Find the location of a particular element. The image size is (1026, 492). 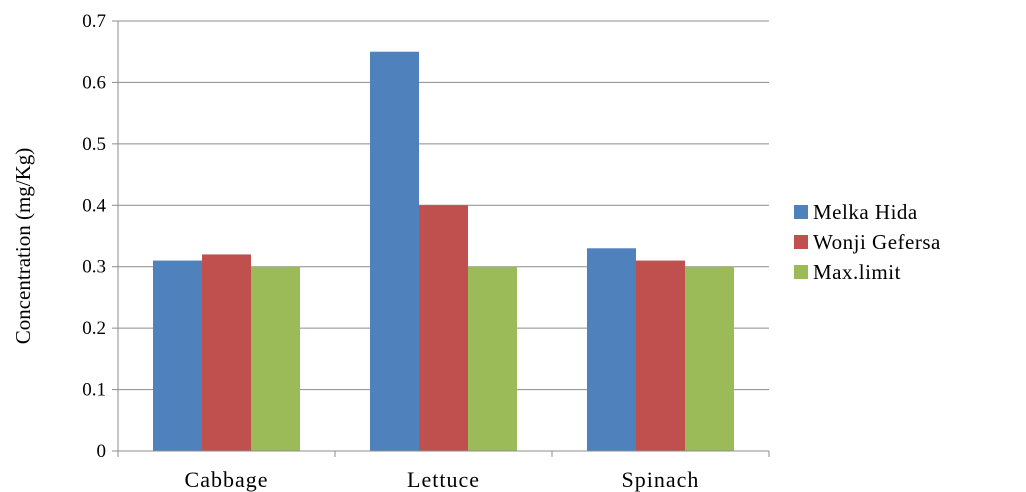

bar-wonji-gefersa-cabbage is located at coordinates (226, 352).